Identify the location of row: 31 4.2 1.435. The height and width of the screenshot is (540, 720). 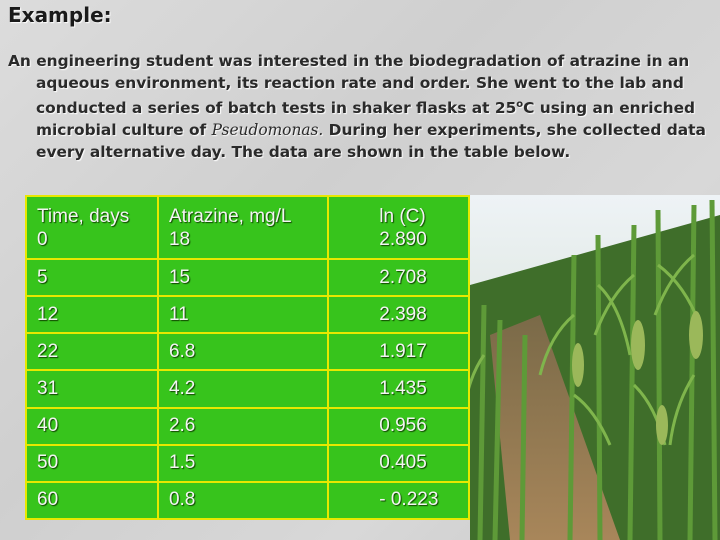
(247, 389).